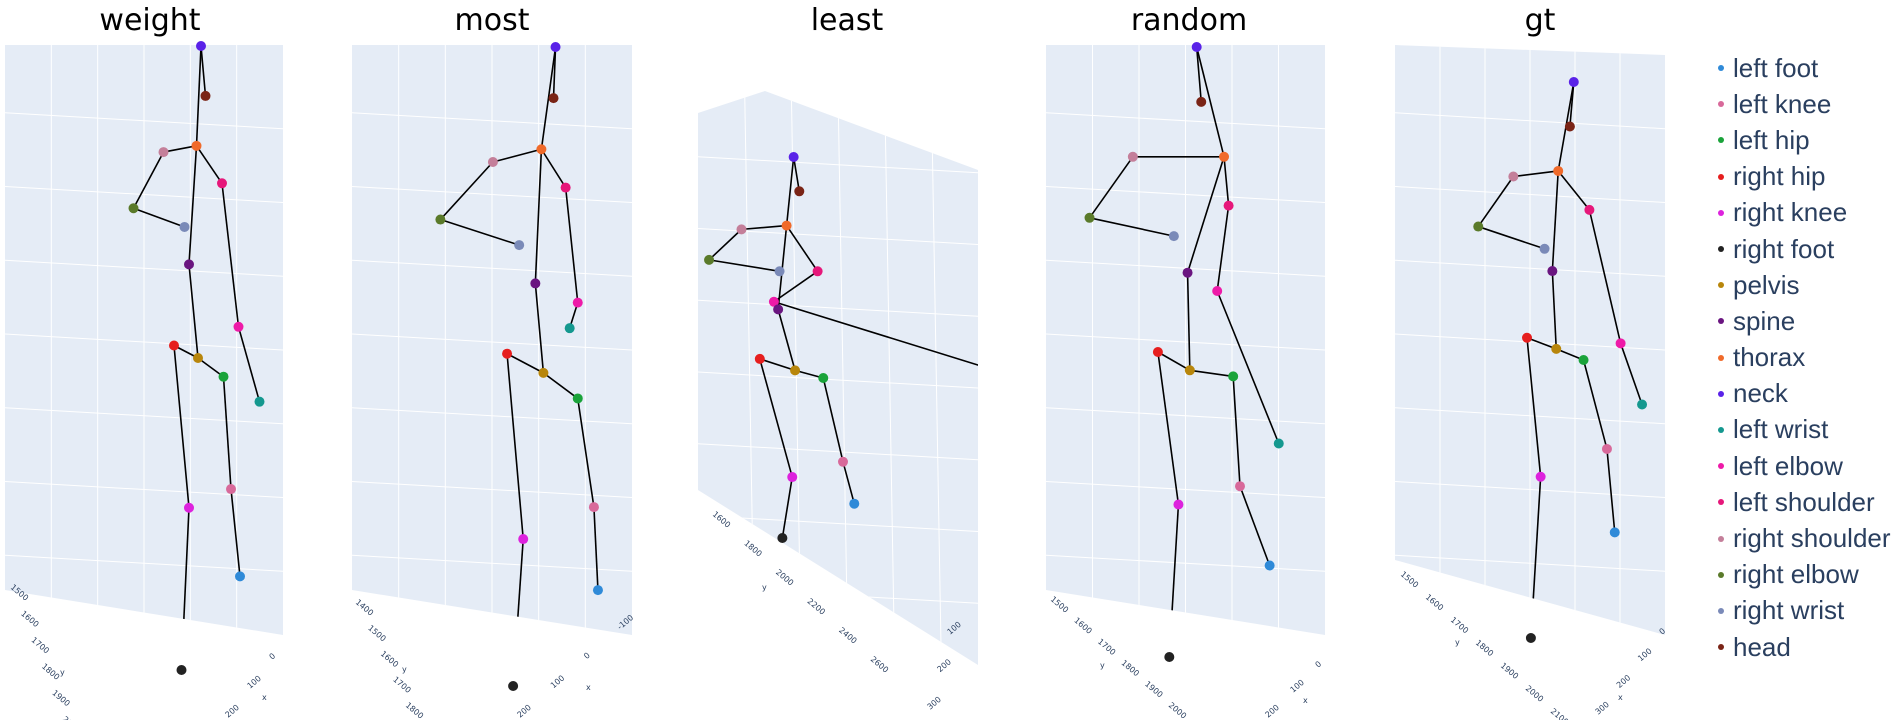 Image resolution: width=1903 pixels, height=720 pixels. Describe the element at coordinates (1177, 710) in the screenshot. I see `y-tick-label: 2000` at that location.